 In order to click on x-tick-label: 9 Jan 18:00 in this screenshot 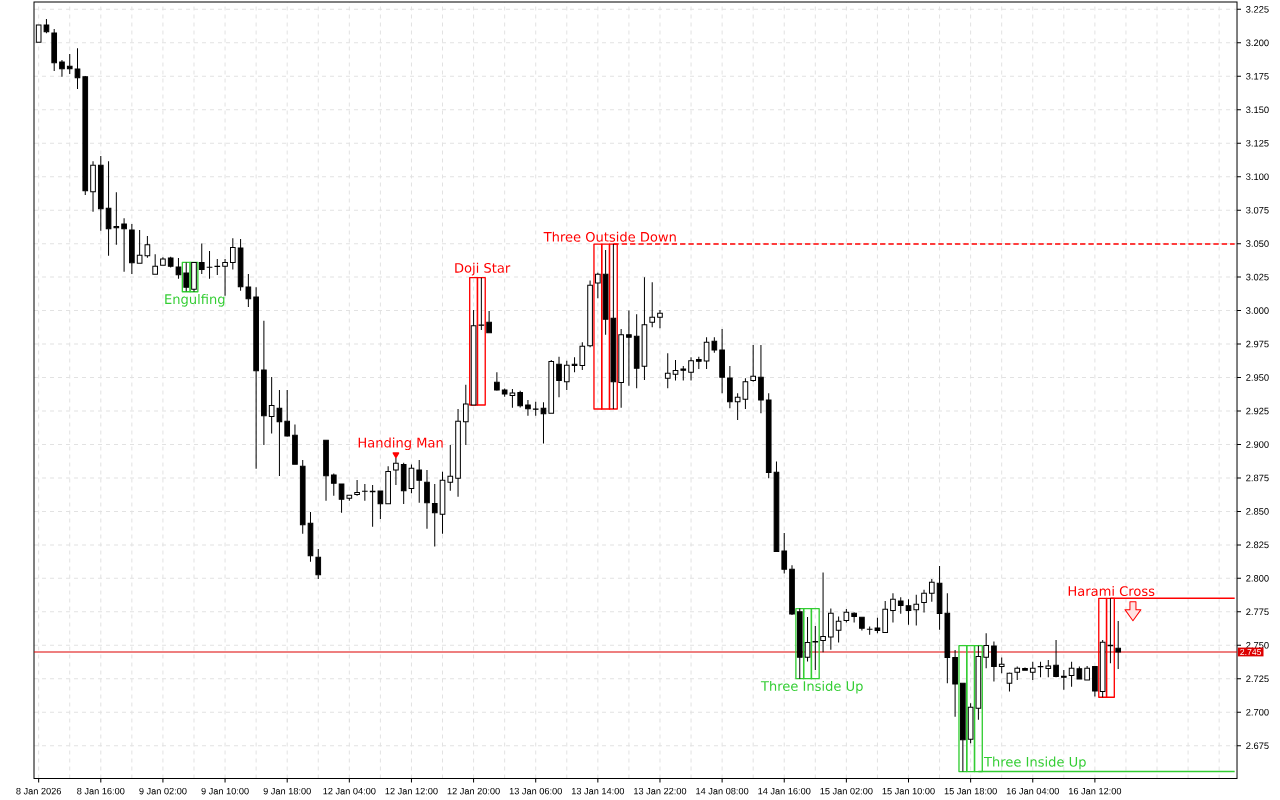, I will do `click(287, 791)`.